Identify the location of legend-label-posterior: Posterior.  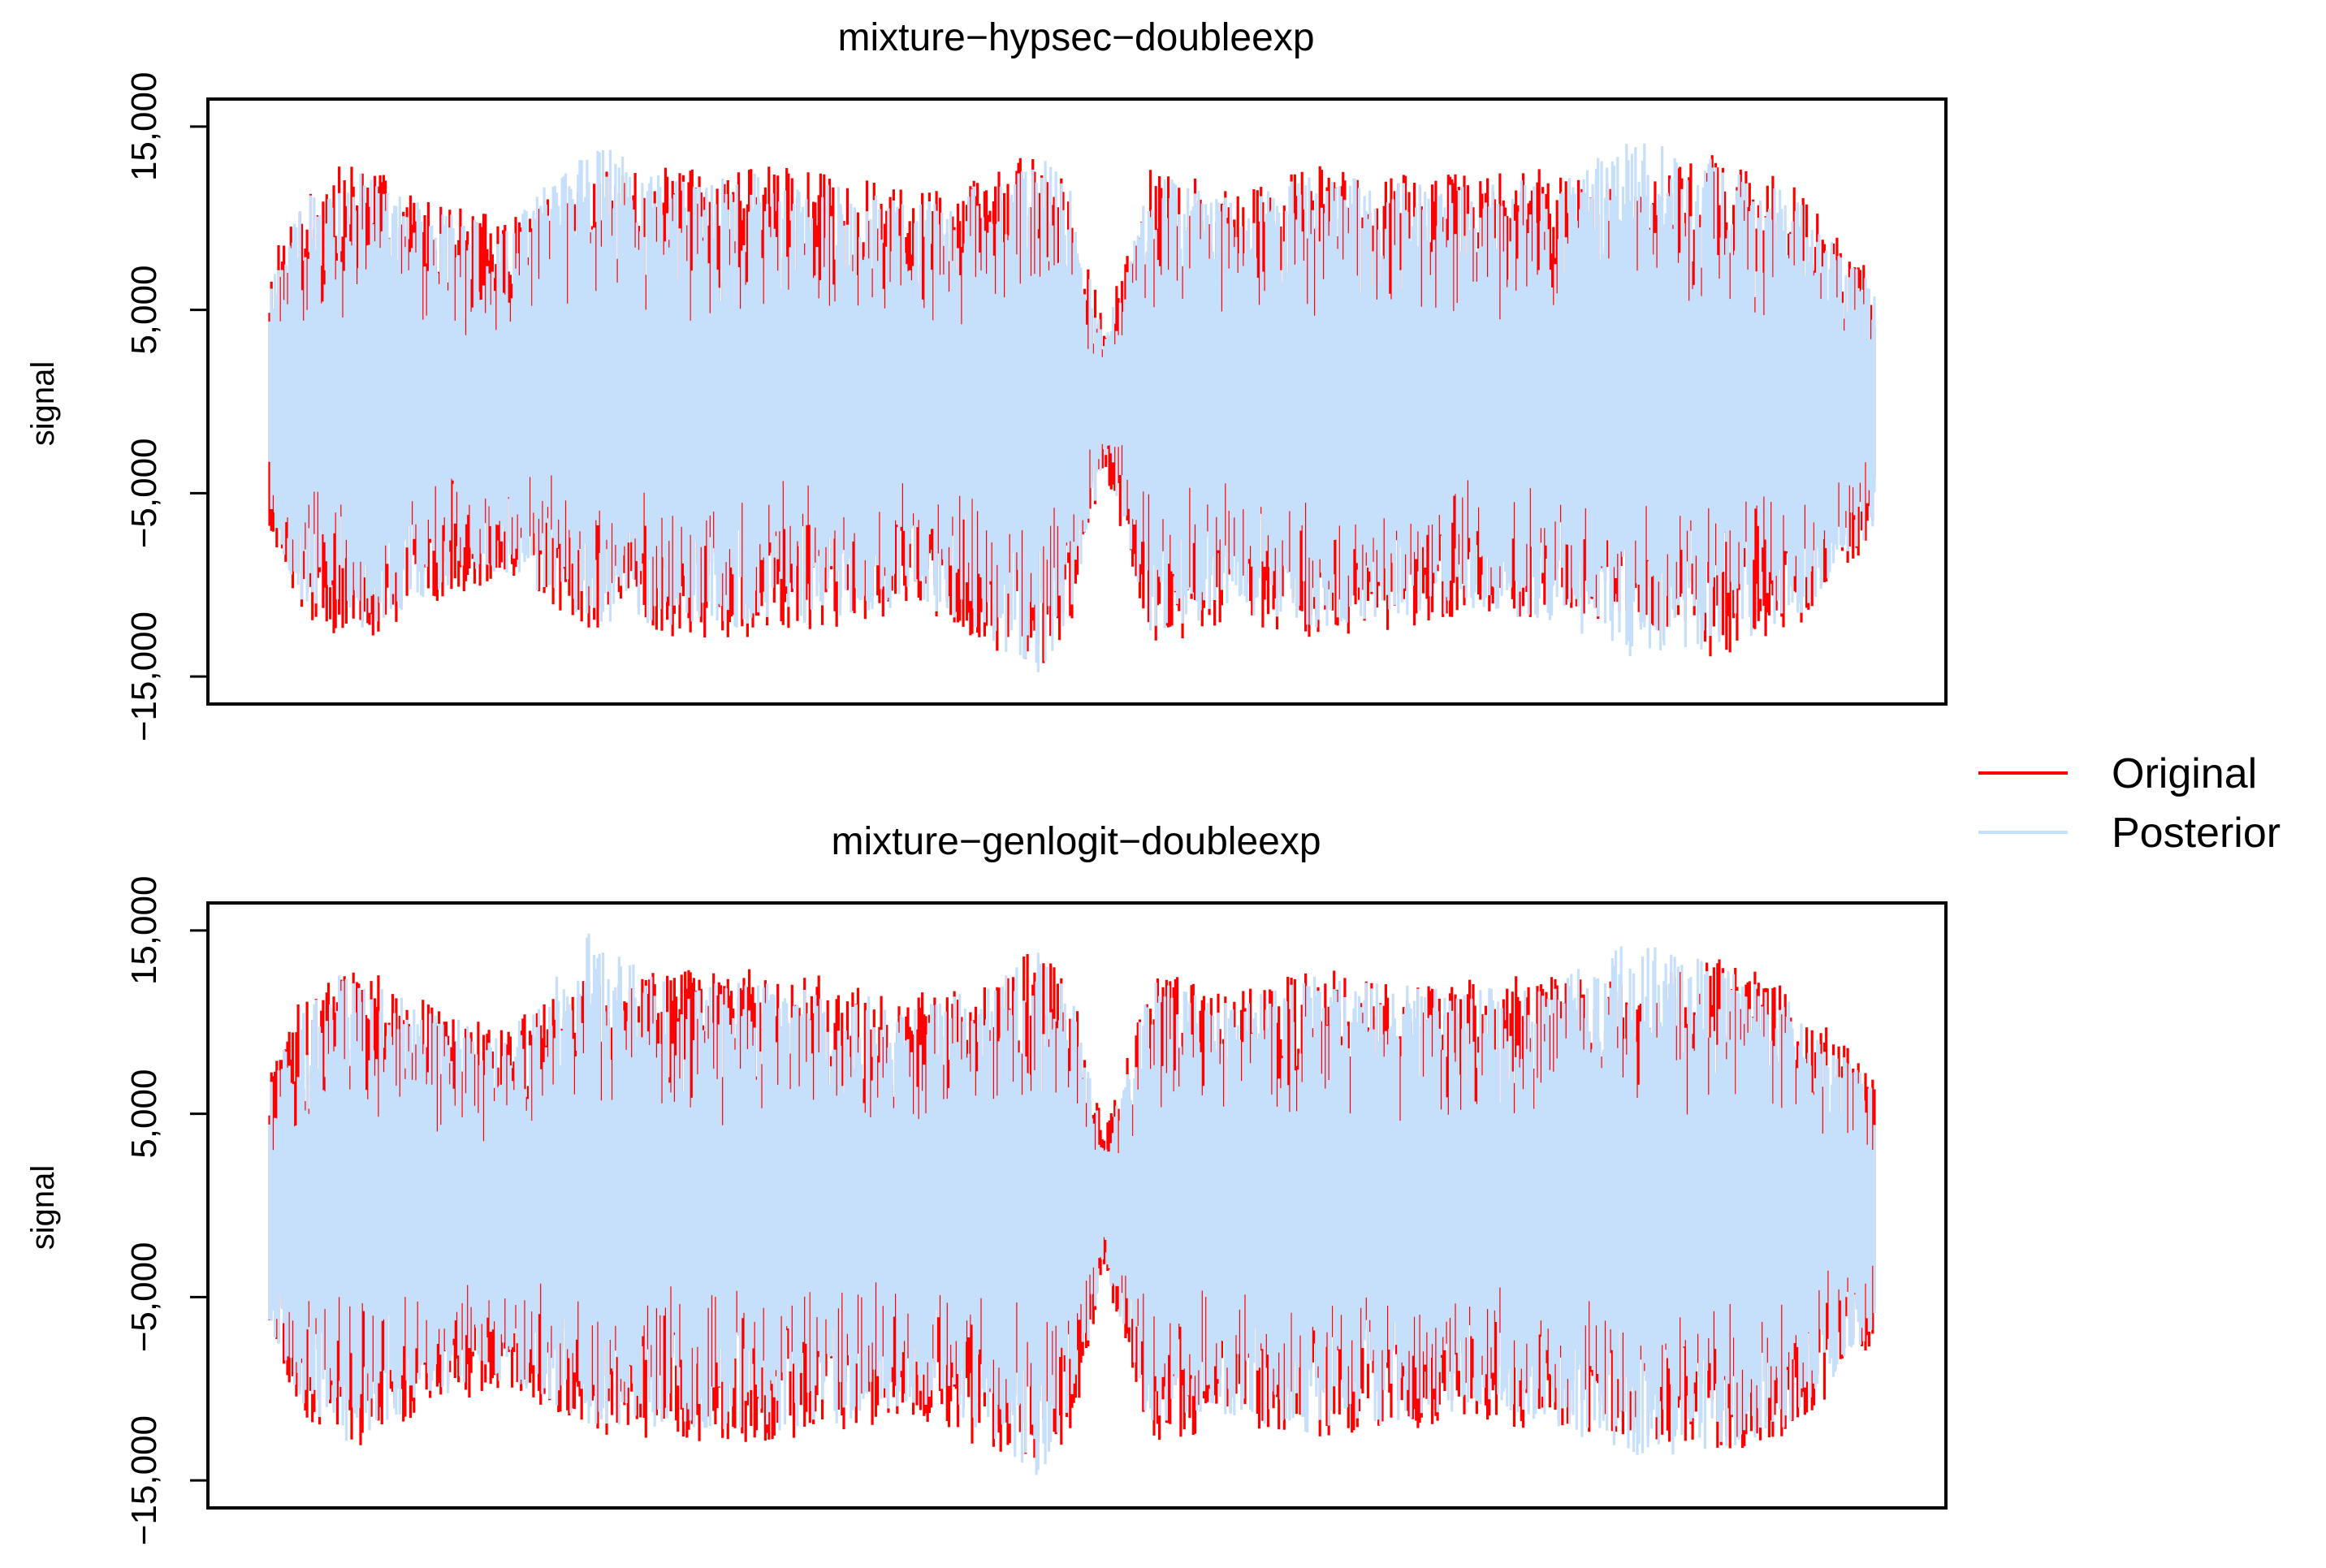
(2196, 833).